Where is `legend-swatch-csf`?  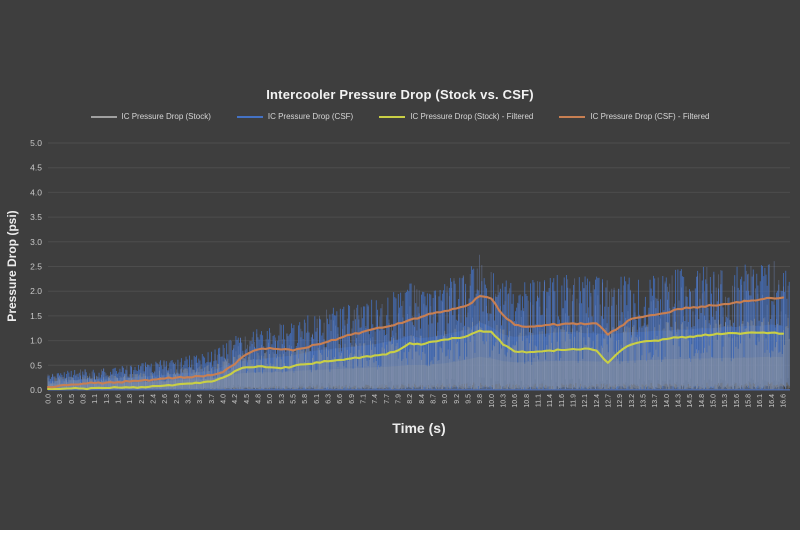 legend-swatch-csf is located at coordinates (249, 116).